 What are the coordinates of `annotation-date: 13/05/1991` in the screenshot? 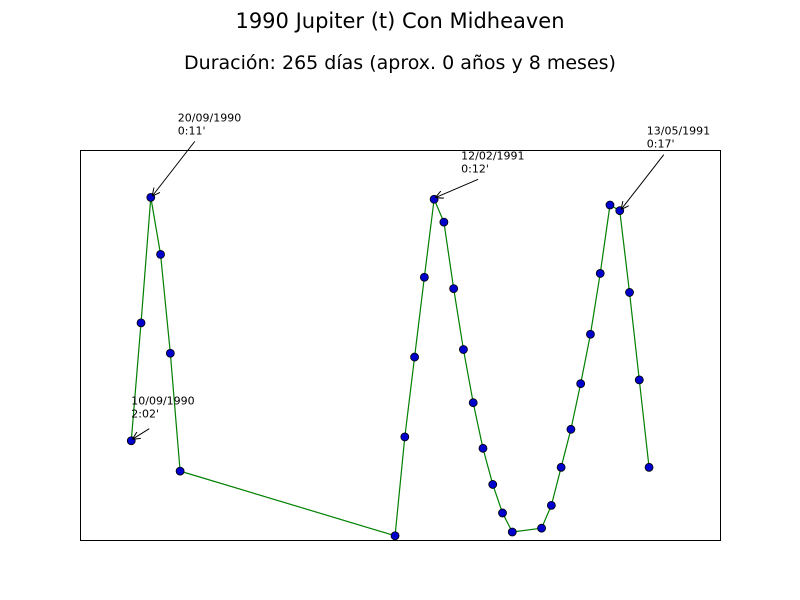 It's located at (678, 131).